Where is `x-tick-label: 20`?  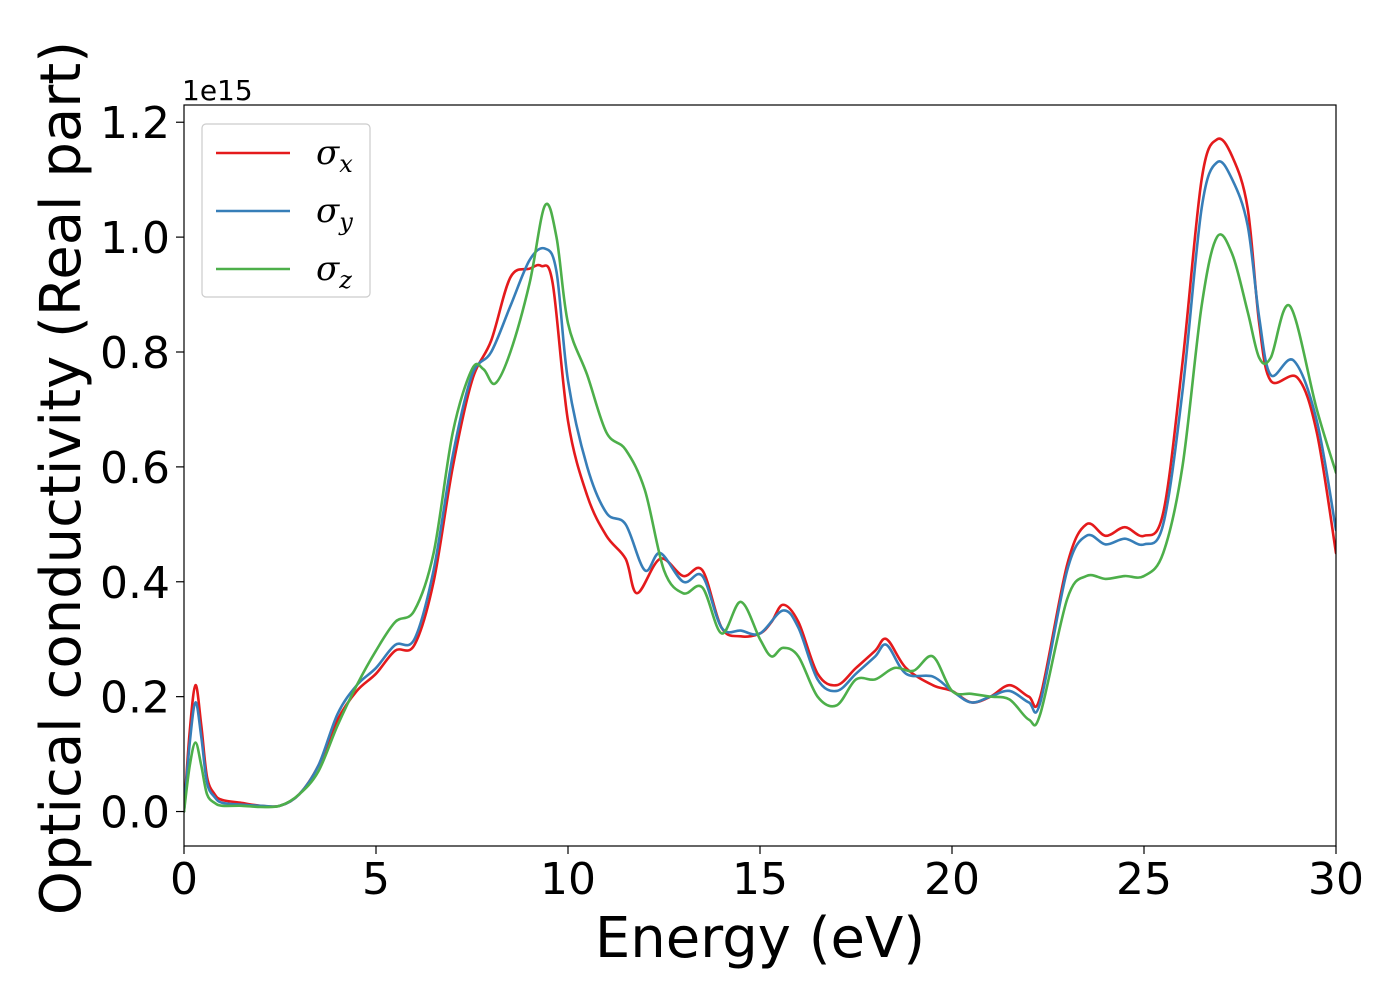
x-tick-label: 20 is located at coordinates (952, 879).